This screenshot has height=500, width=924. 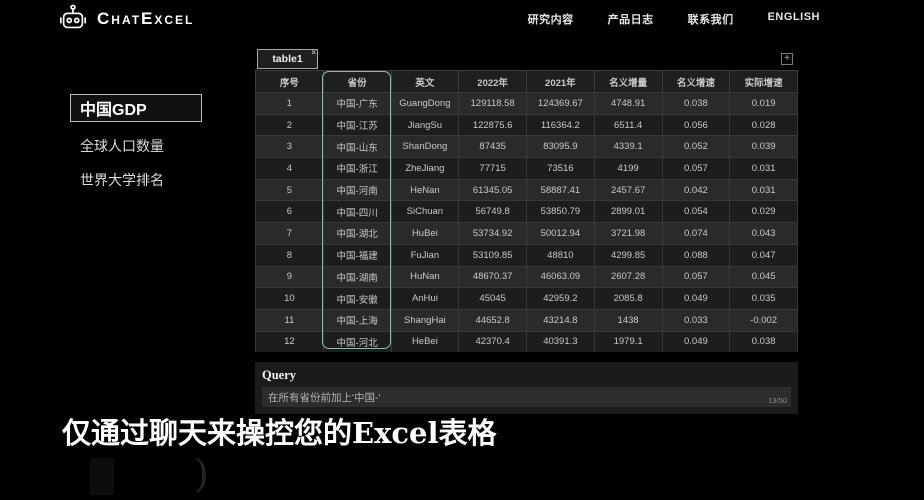 I want to click on table-cell: 73516, so click(x=560, y=168).